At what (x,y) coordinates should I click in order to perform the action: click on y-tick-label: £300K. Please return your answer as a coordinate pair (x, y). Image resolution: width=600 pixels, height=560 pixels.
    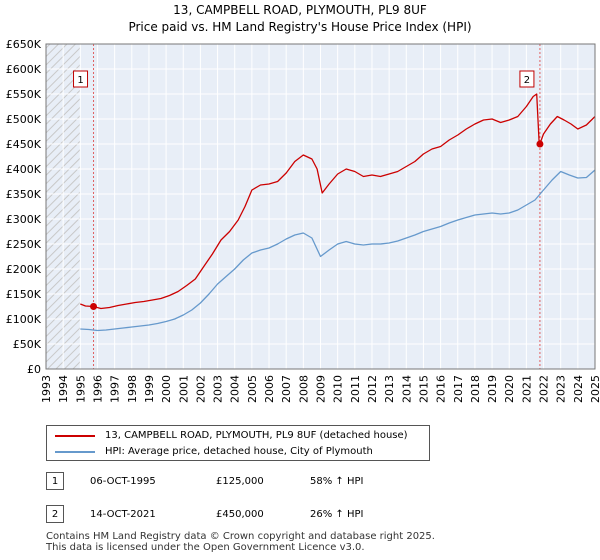
    Looking at the image, I should click on (24, 219).